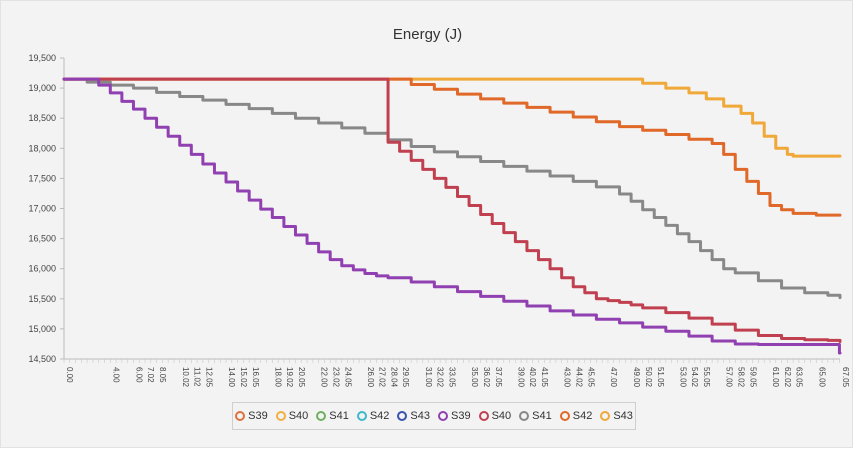 This screenshot has width=855, height=450. I want to click on x-tick-label: 37.05, so click(498, 377).